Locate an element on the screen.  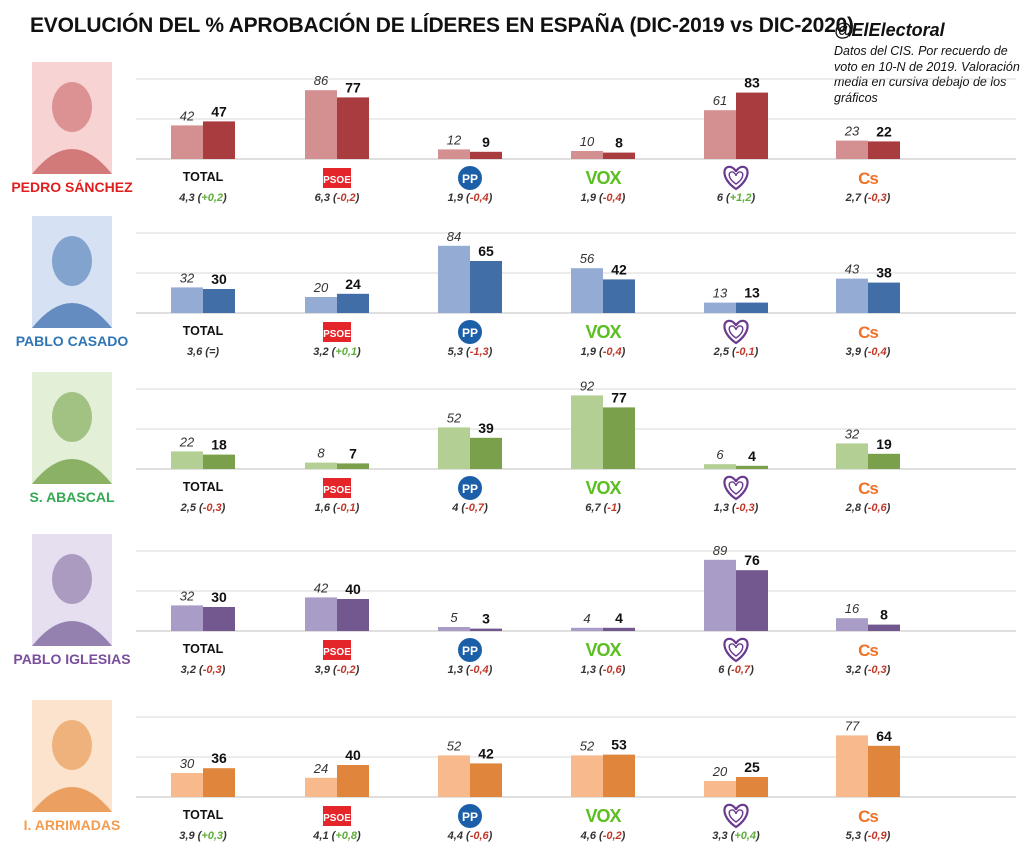
portrait-head is located at coordinates (72, 745).